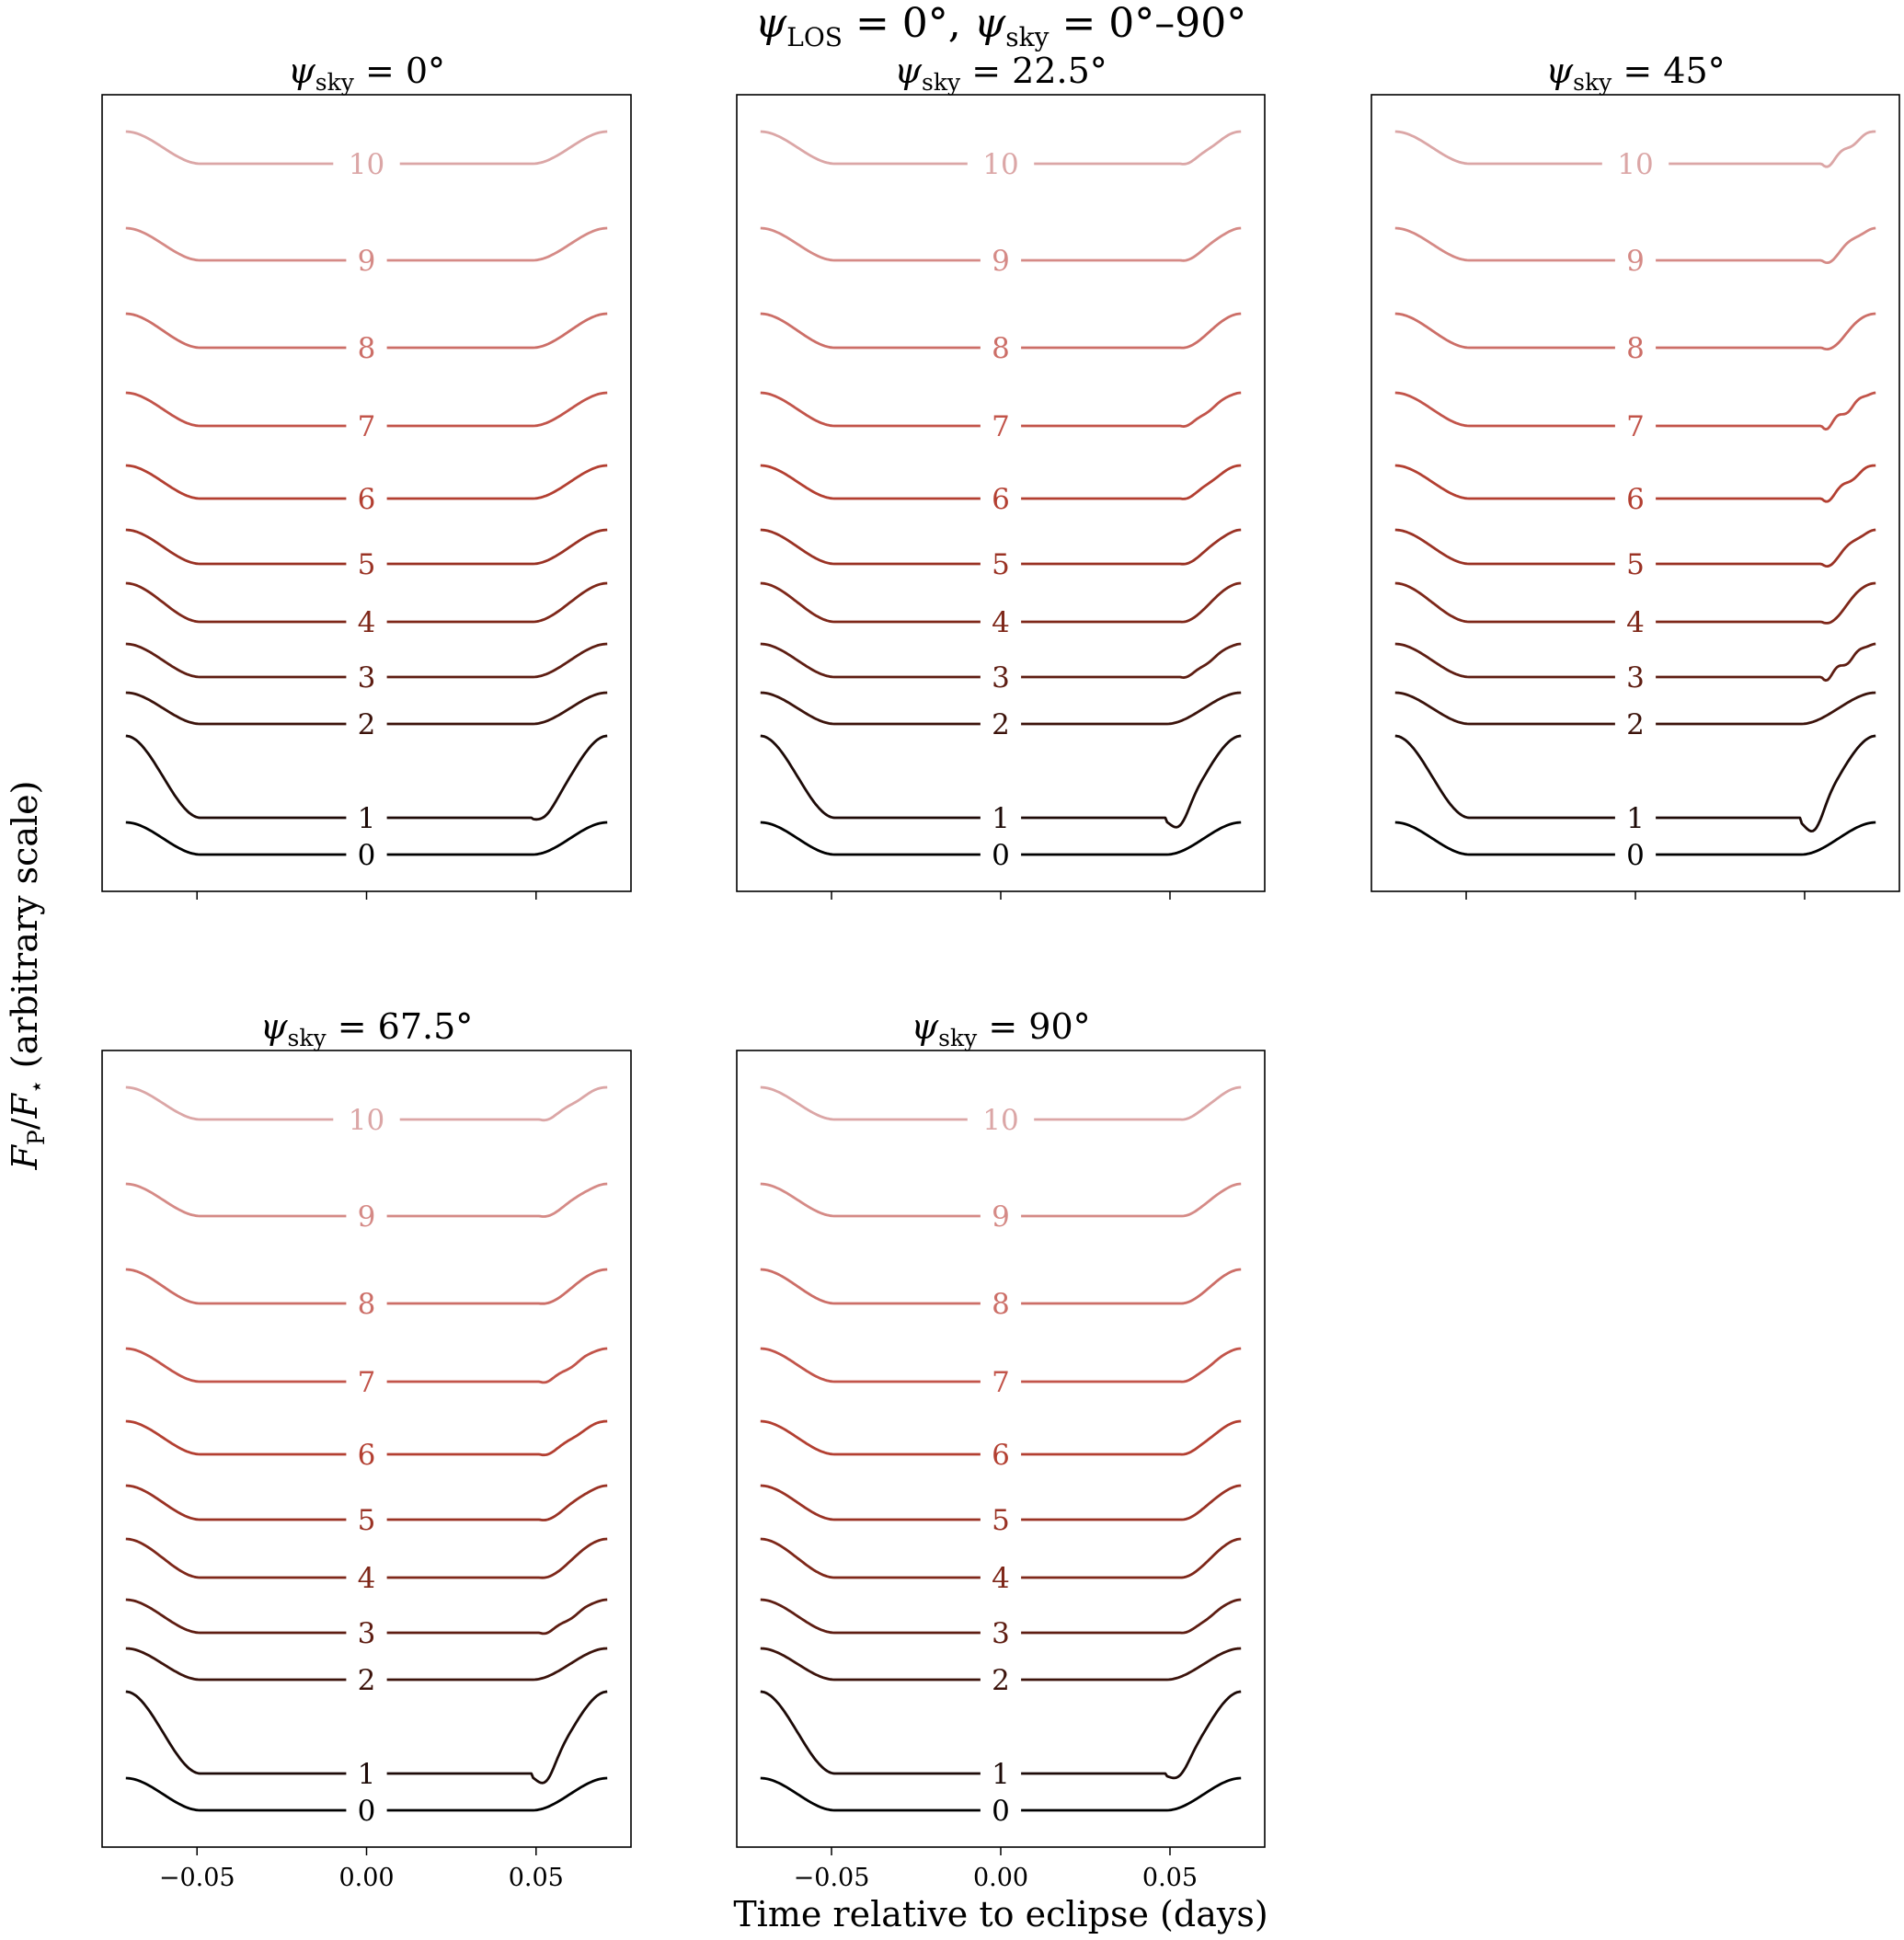 This screenshot has height=1940, width=1904. What do you see at coordinates (366, 475) in the screenshot?
I see `panel-0: ψsky = 0° 0 1 2 3 4 5 6 7 8 9 10` at bounding box center [366, 475].